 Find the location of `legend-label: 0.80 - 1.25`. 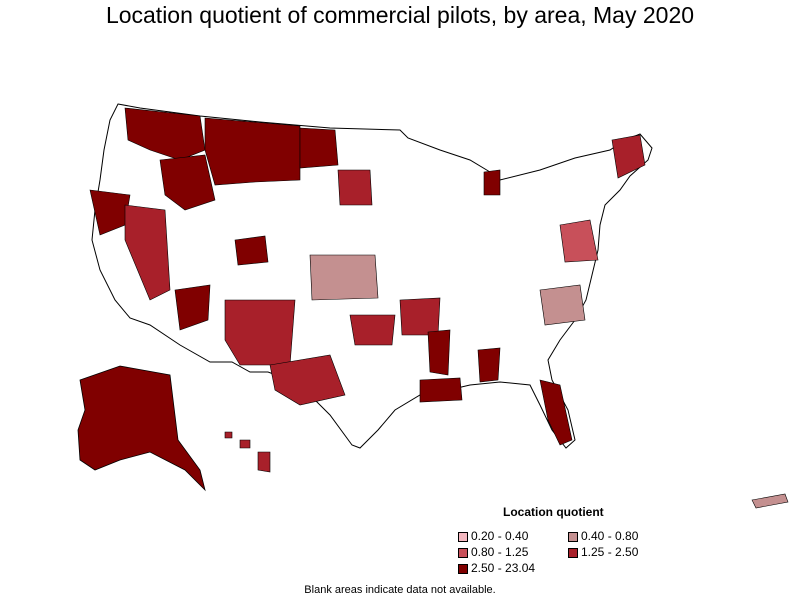

legend-label: 0.80 - 1.25 is located at coordinates (500, 552).